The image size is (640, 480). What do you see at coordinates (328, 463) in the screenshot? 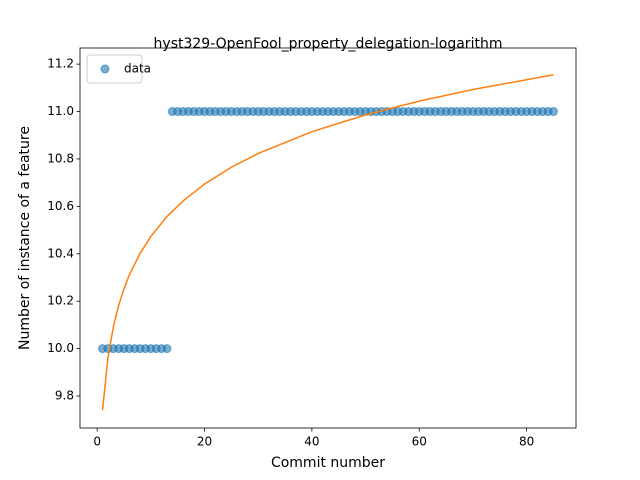
I see `x-axis-label: Commit number` at bounding box center [328, 463].